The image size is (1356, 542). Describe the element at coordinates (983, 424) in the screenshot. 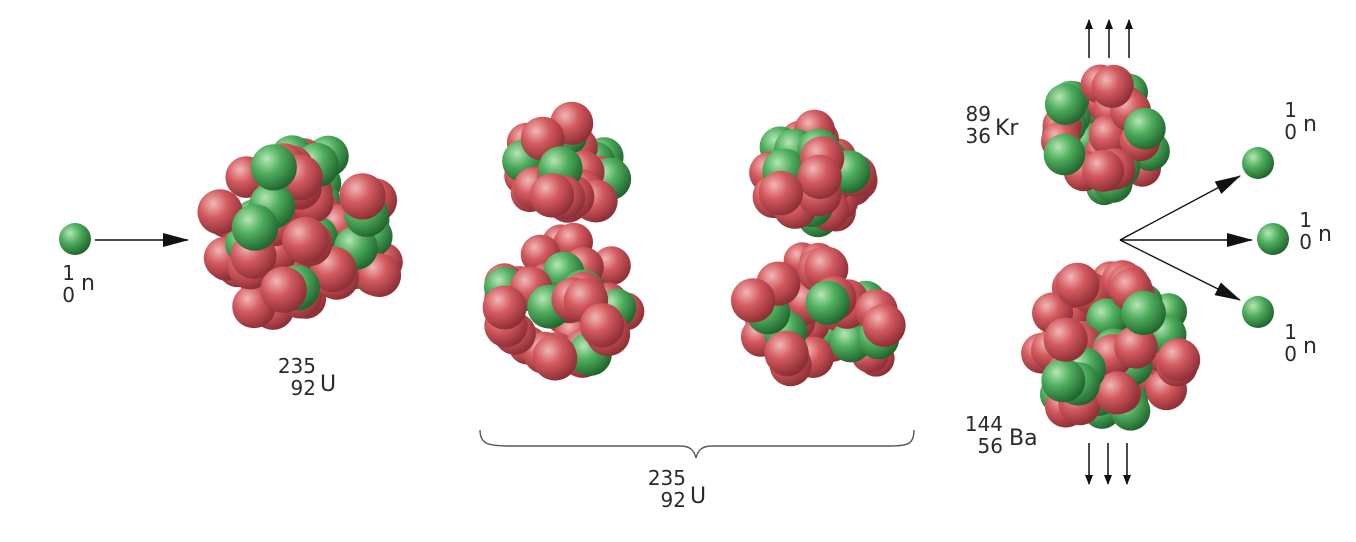

I see `mass-number: 144` at that location.